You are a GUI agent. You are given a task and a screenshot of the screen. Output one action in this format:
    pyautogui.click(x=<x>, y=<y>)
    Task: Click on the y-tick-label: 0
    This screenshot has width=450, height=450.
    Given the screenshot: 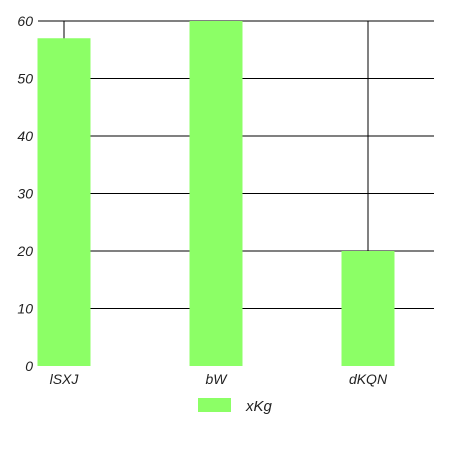 What is the action you would take?
    pyautogui.click(x=29, y=366)
    